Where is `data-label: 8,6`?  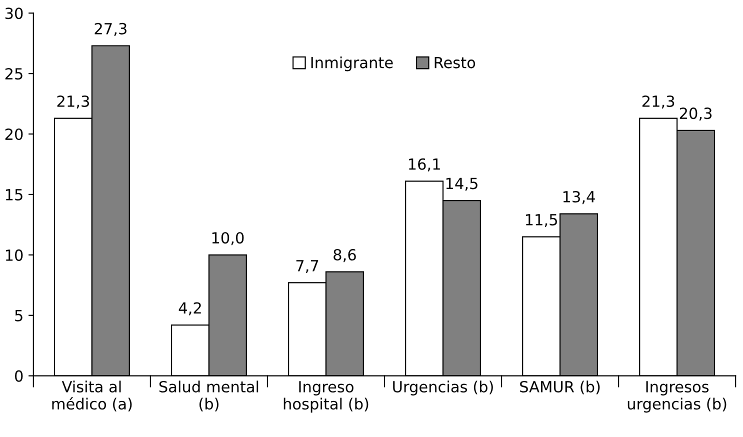
data-label: 8,6 is located at coordinates (345, 255).